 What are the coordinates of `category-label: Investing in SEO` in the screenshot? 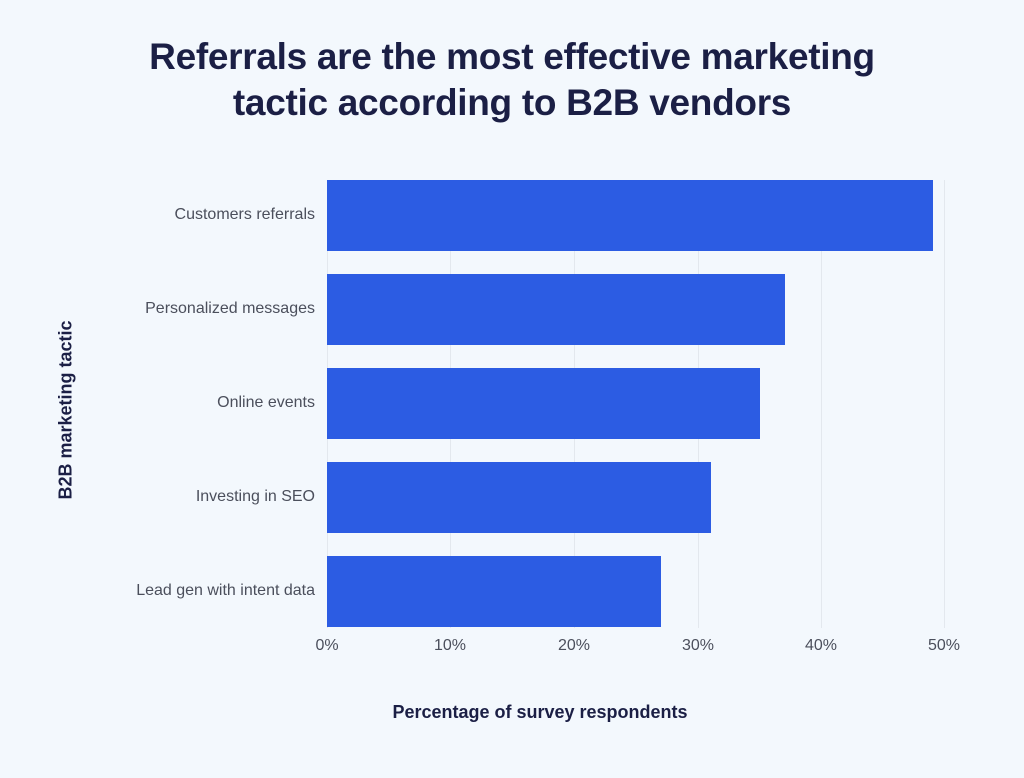 It's located at (255, 496).